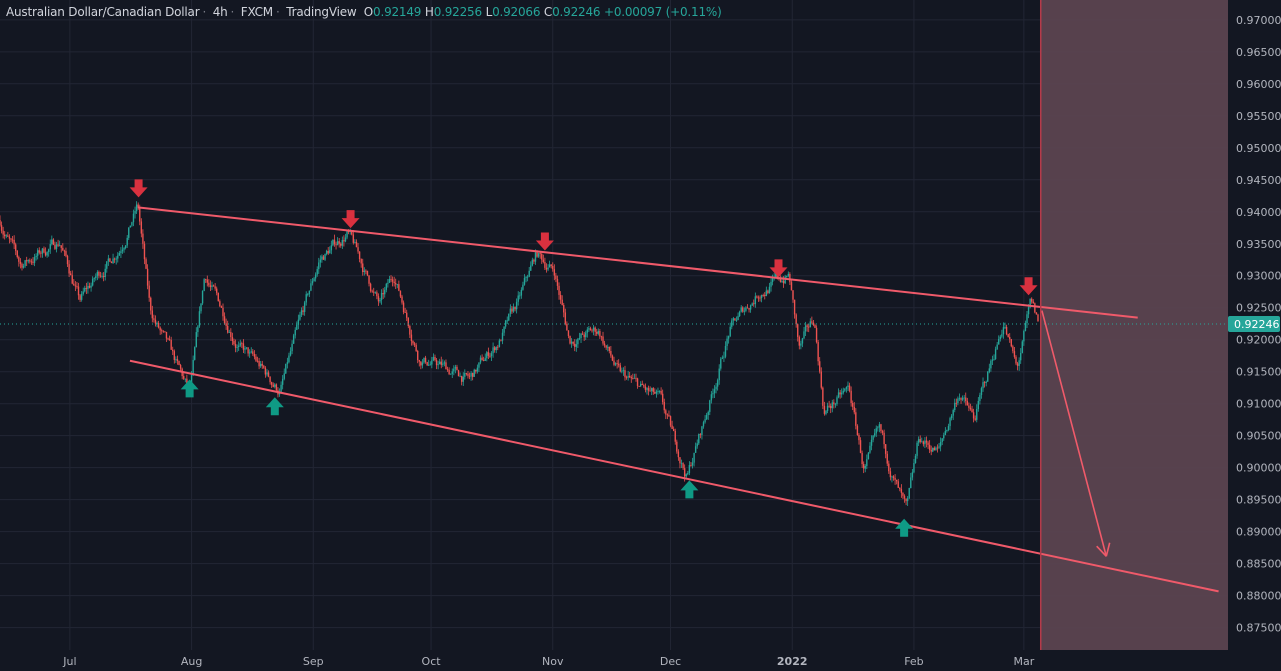  What do you see at coordinates (274, 406) in the screenshot?
I see `arrow-up-icon` at bounding box center [274, 406].